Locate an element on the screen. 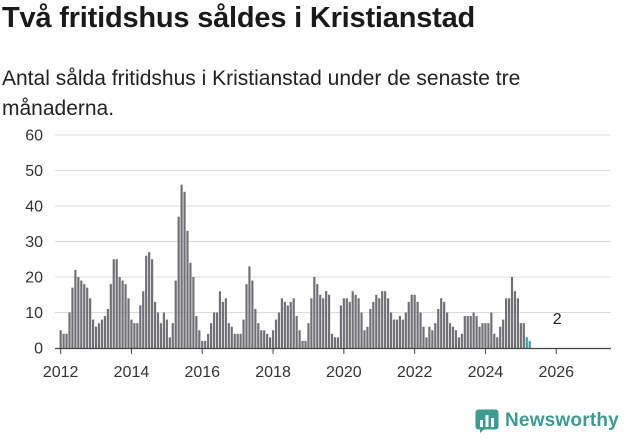 This screenshot has height=439, width=631. y-tick-label: 30 is located at coordinates (34, 242).